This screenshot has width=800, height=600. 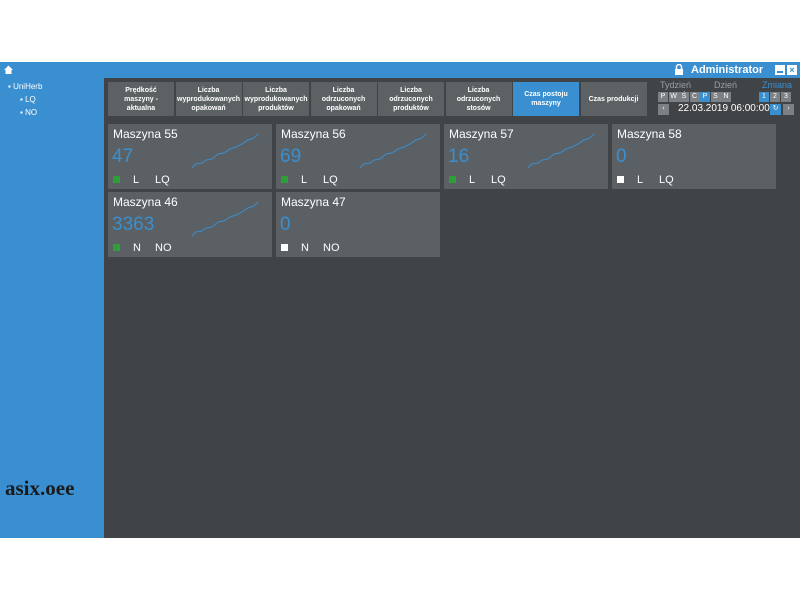 What do you see at coordinates (726, 97) in the screenshot?
I see `day-button: N` at bounding box center [726, 97].